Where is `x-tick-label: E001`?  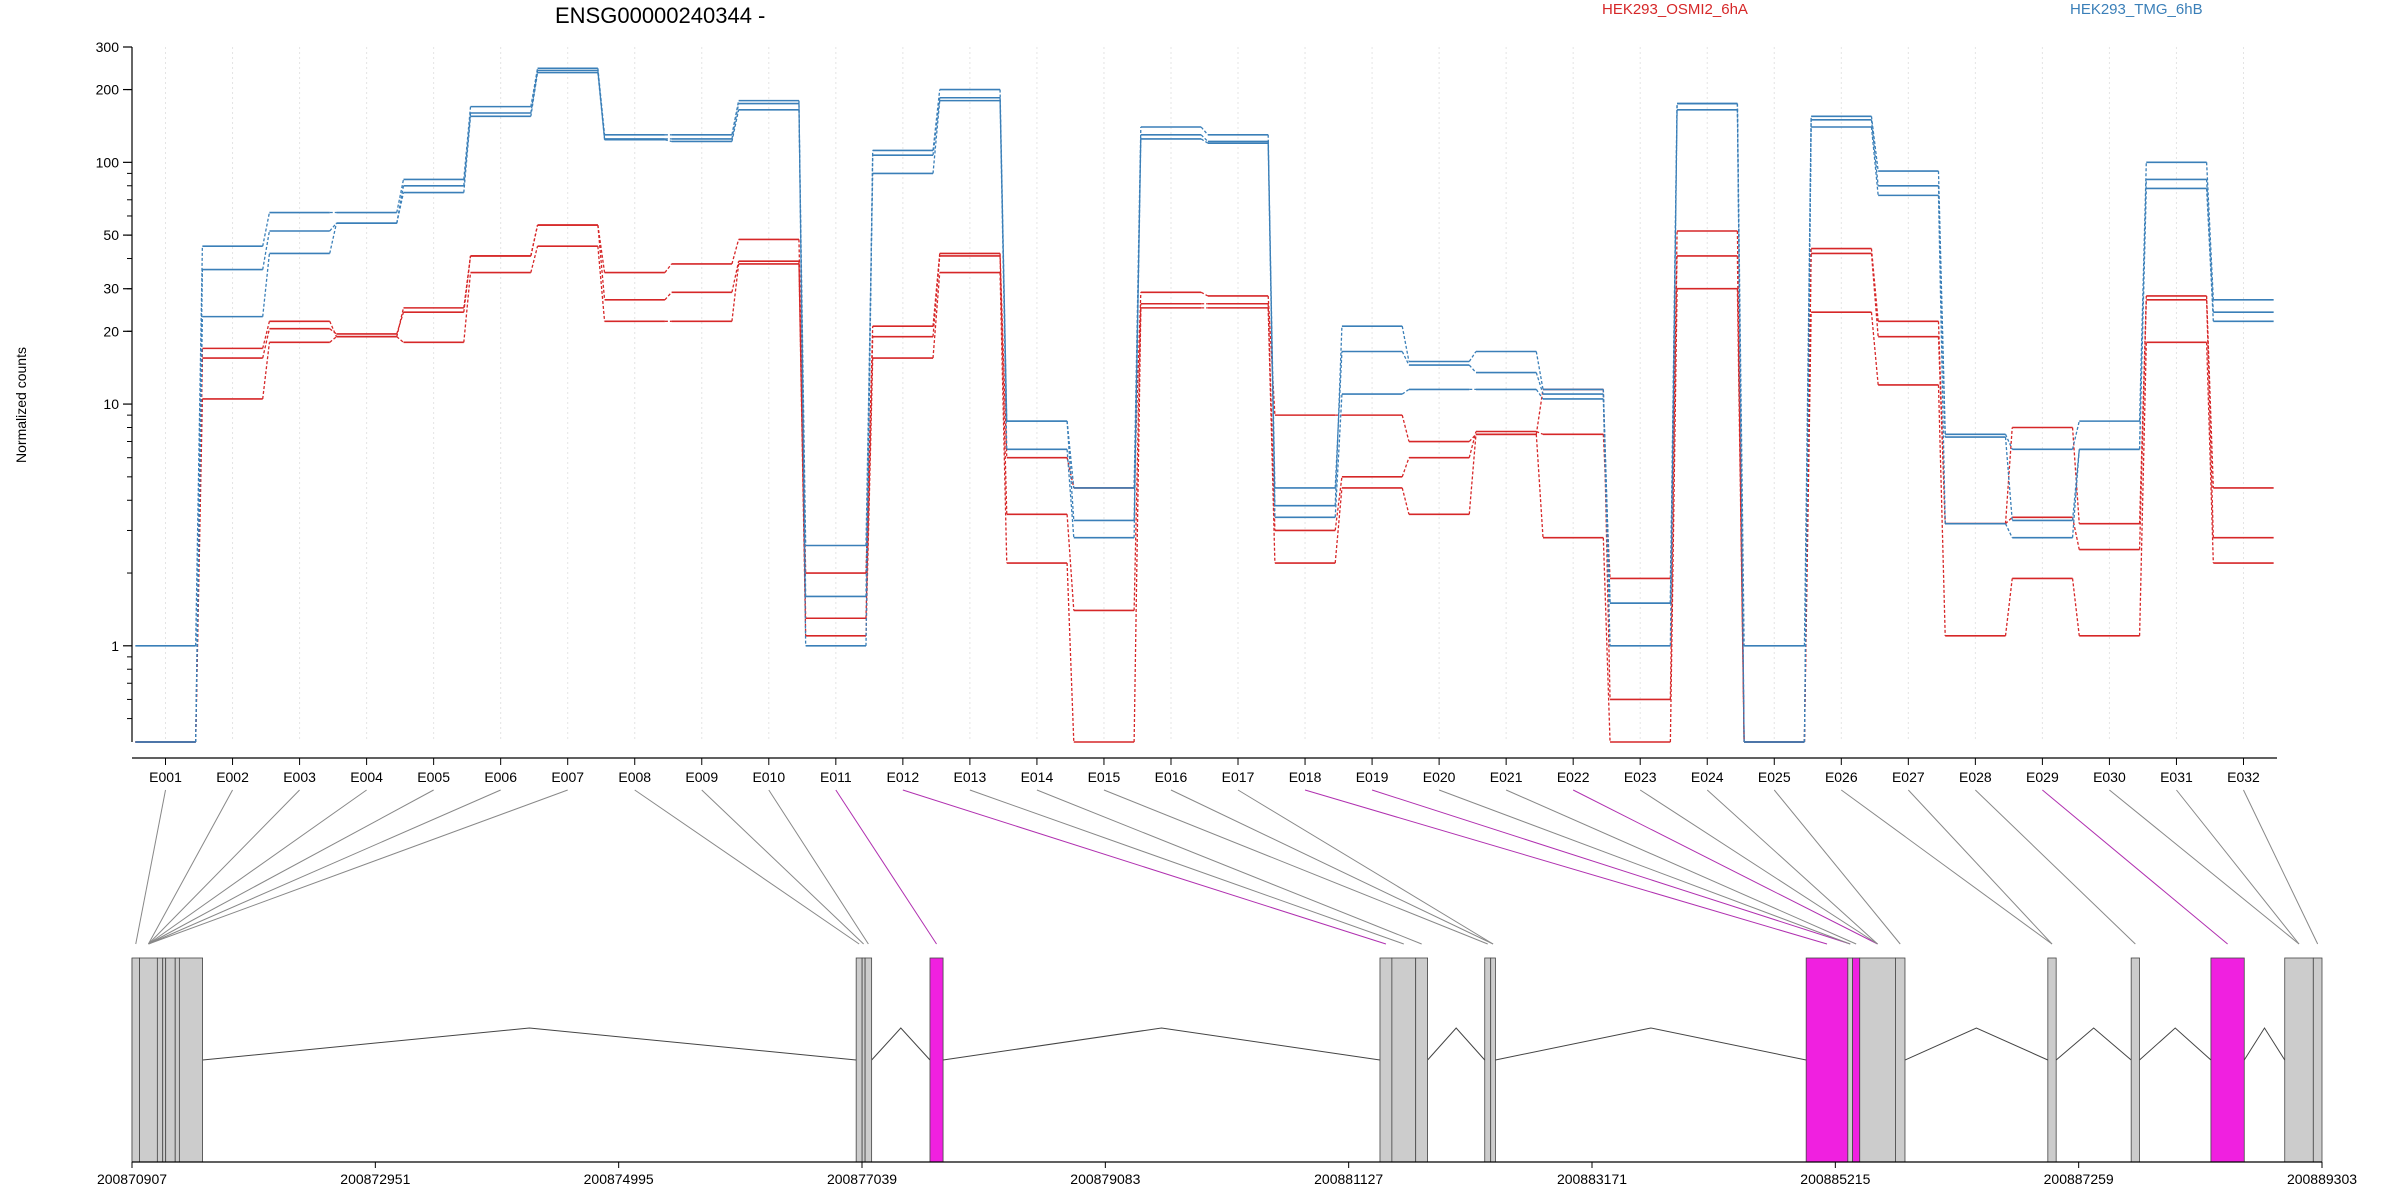
x-tick-label: E001 is located at coordinates (165, 777).